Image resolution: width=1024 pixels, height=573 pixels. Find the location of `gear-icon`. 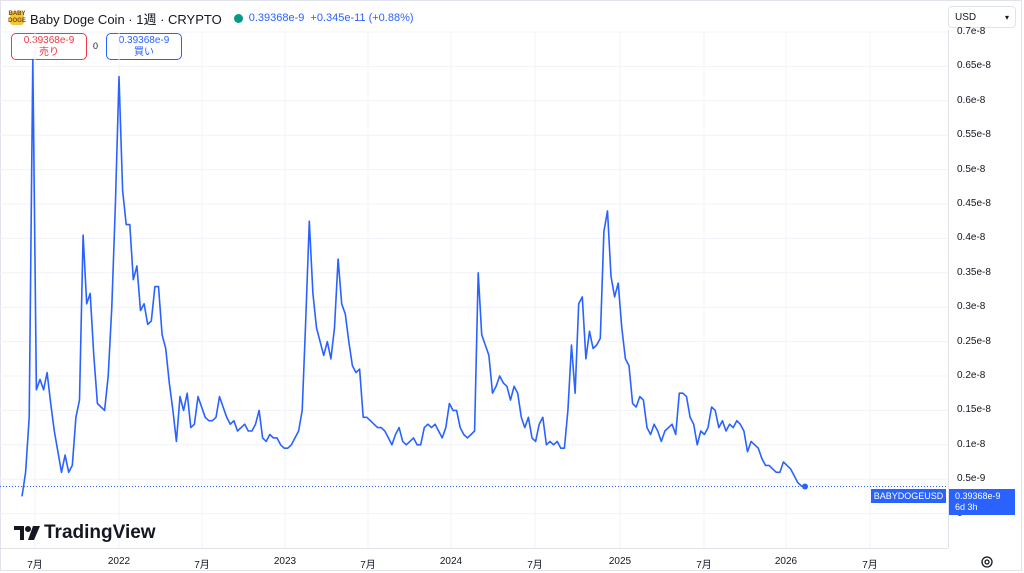

gear-icon is located at coordinates (987, 562).